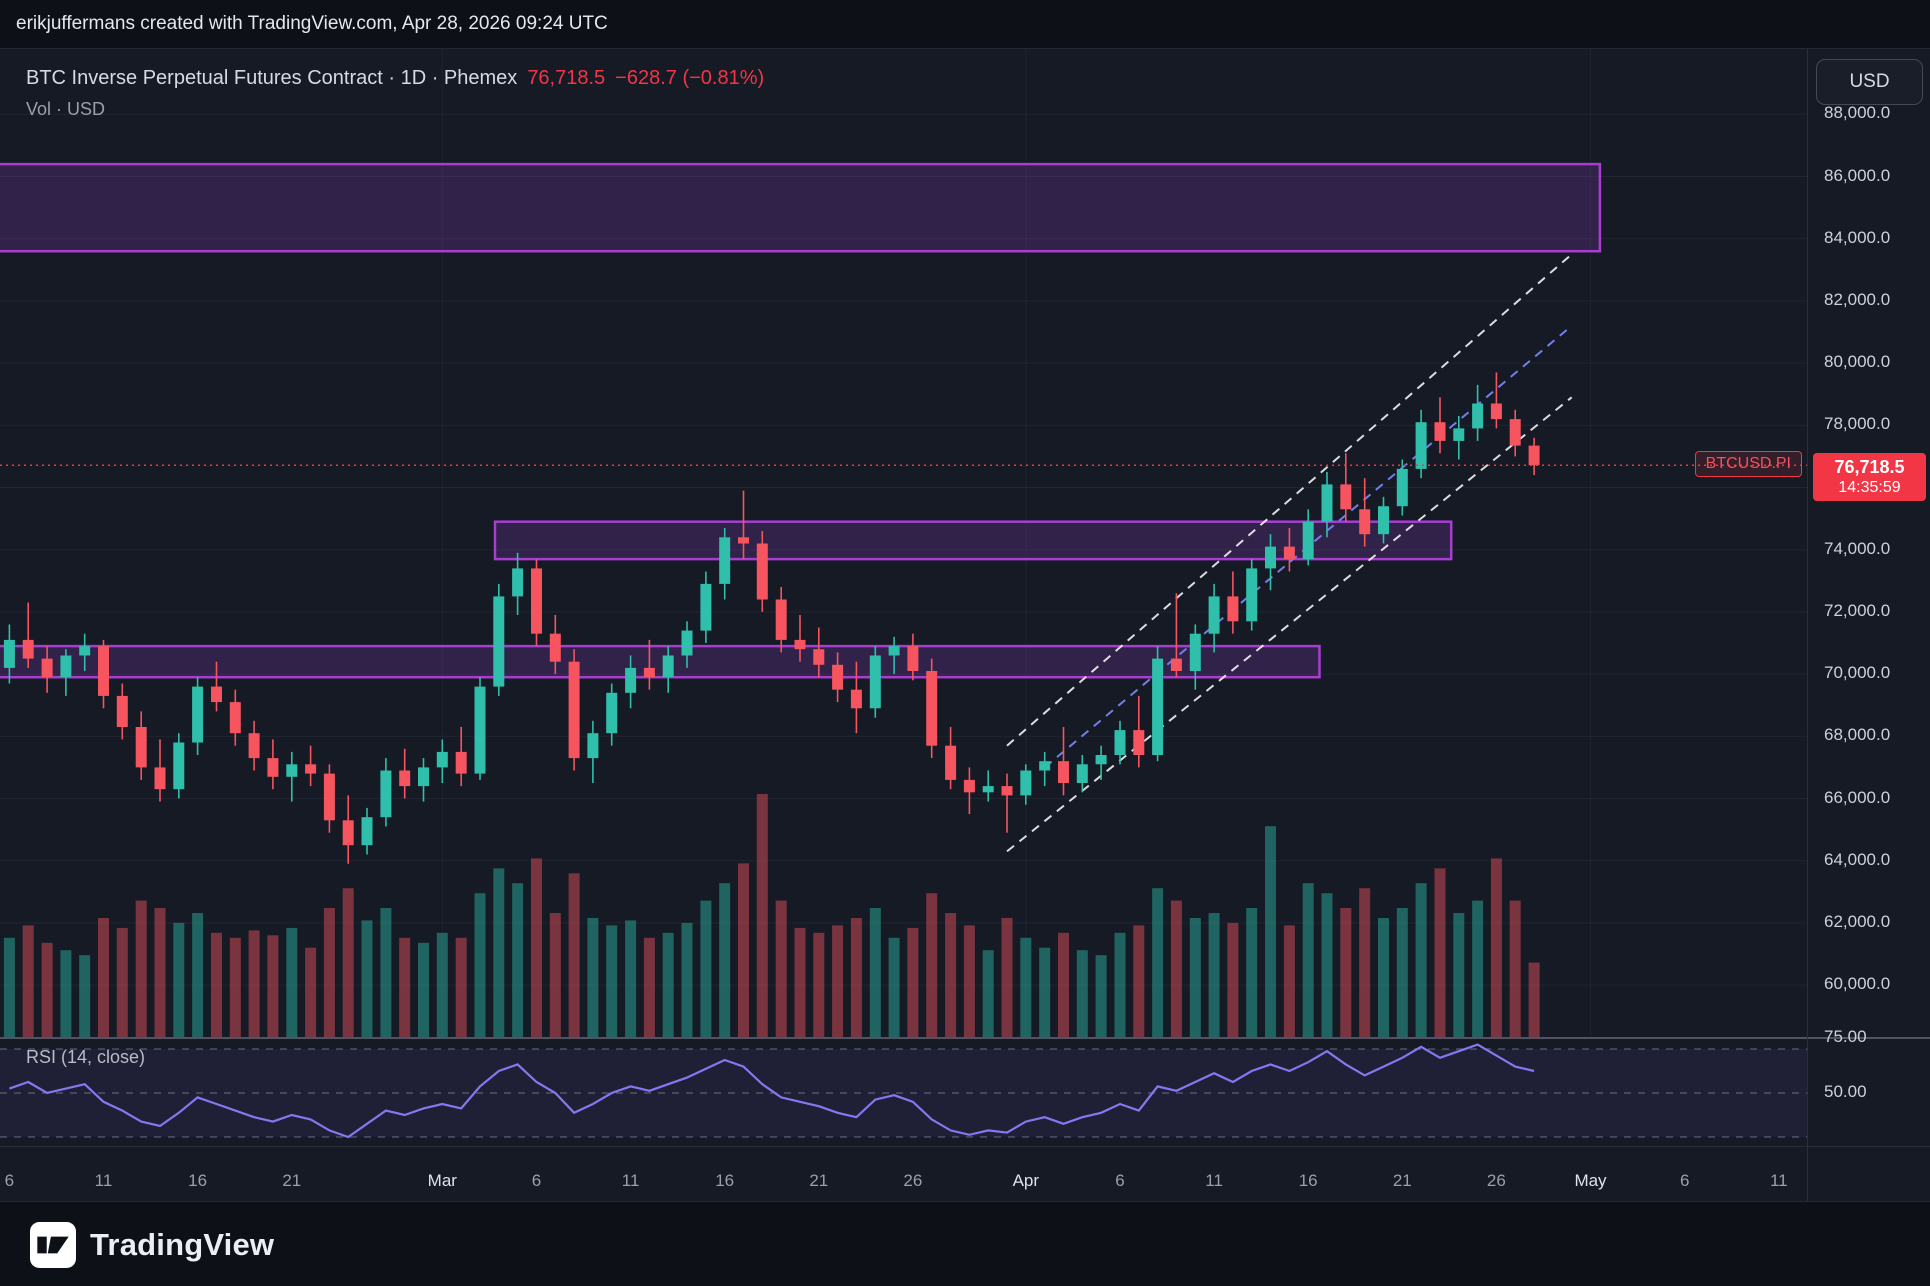 The height and width of the screenshot is (1286, 1930). Describe the element at coordinates (1590, 1180) in the screenshot. I see `time-axis-month-label: May` at that location.